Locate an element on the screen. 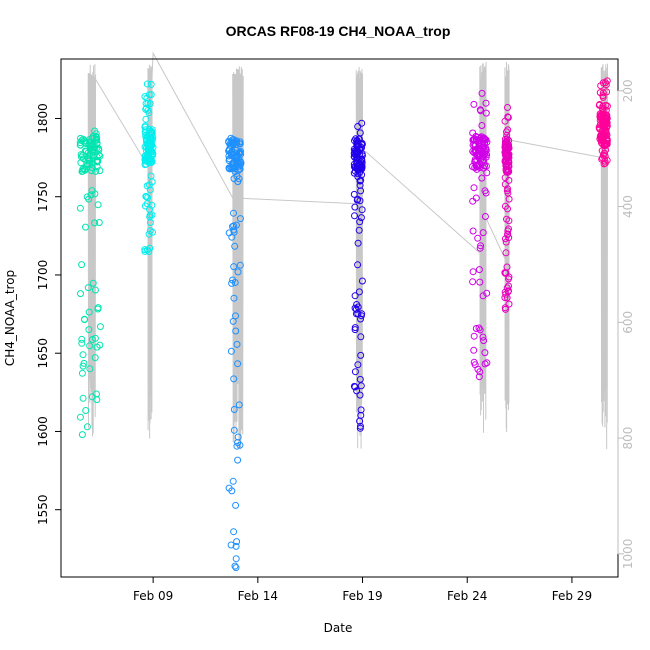 The height and width of the screenshot is (650, 650). y-axis-label: CH4_NOAA_trop is located at coordinates (10, 318).